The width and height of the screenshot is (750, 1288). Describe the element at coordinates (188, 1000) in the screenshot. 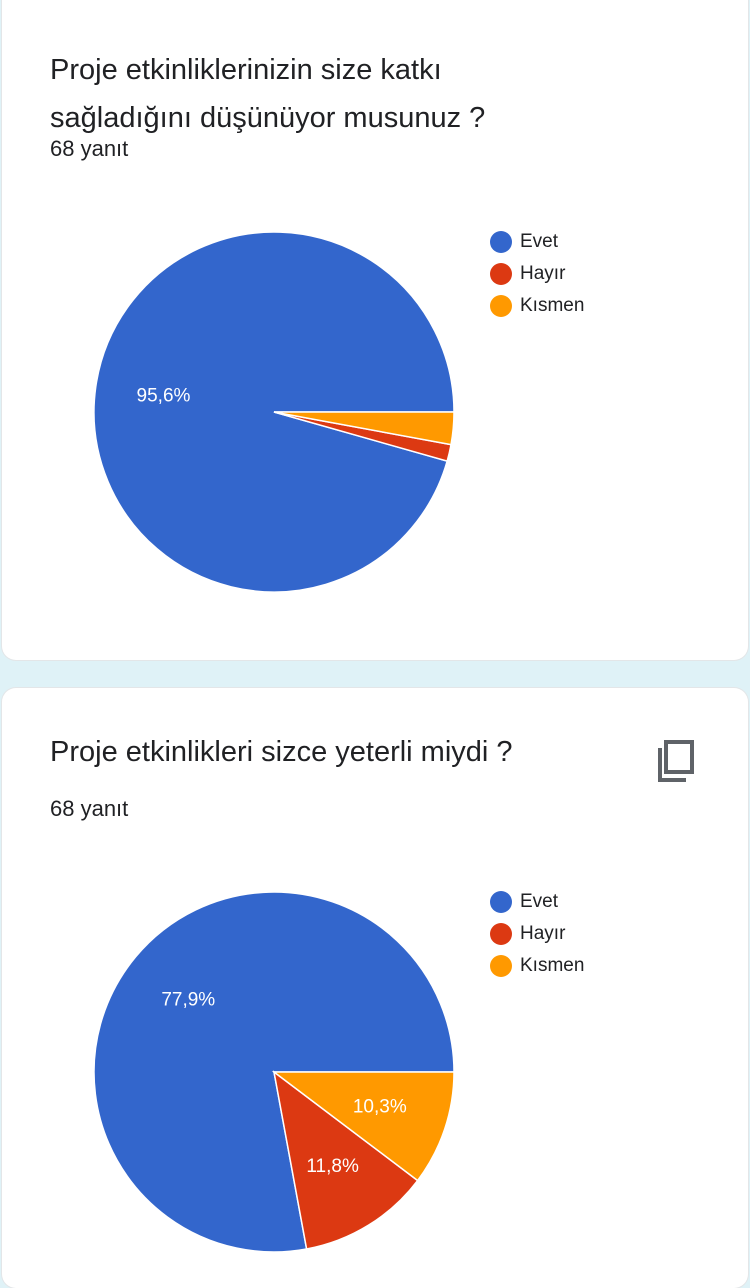

I see `slice-label: 77,9%` at that location.